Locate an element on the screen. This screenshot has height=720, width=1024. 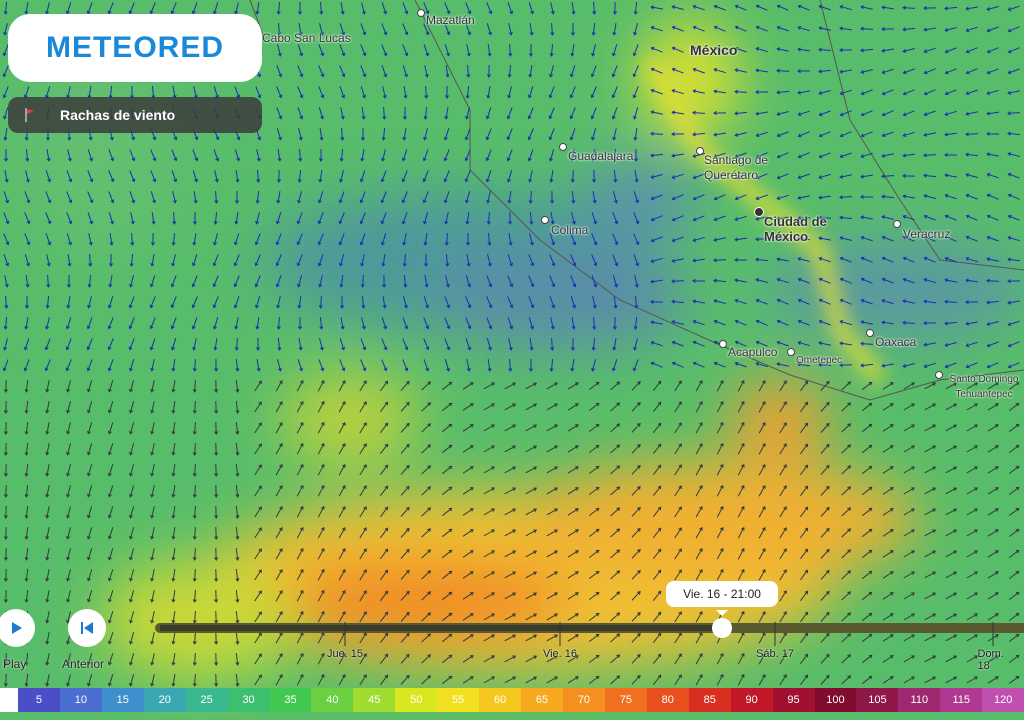
legend-cell: 35 is located at coordinates (290, 700).